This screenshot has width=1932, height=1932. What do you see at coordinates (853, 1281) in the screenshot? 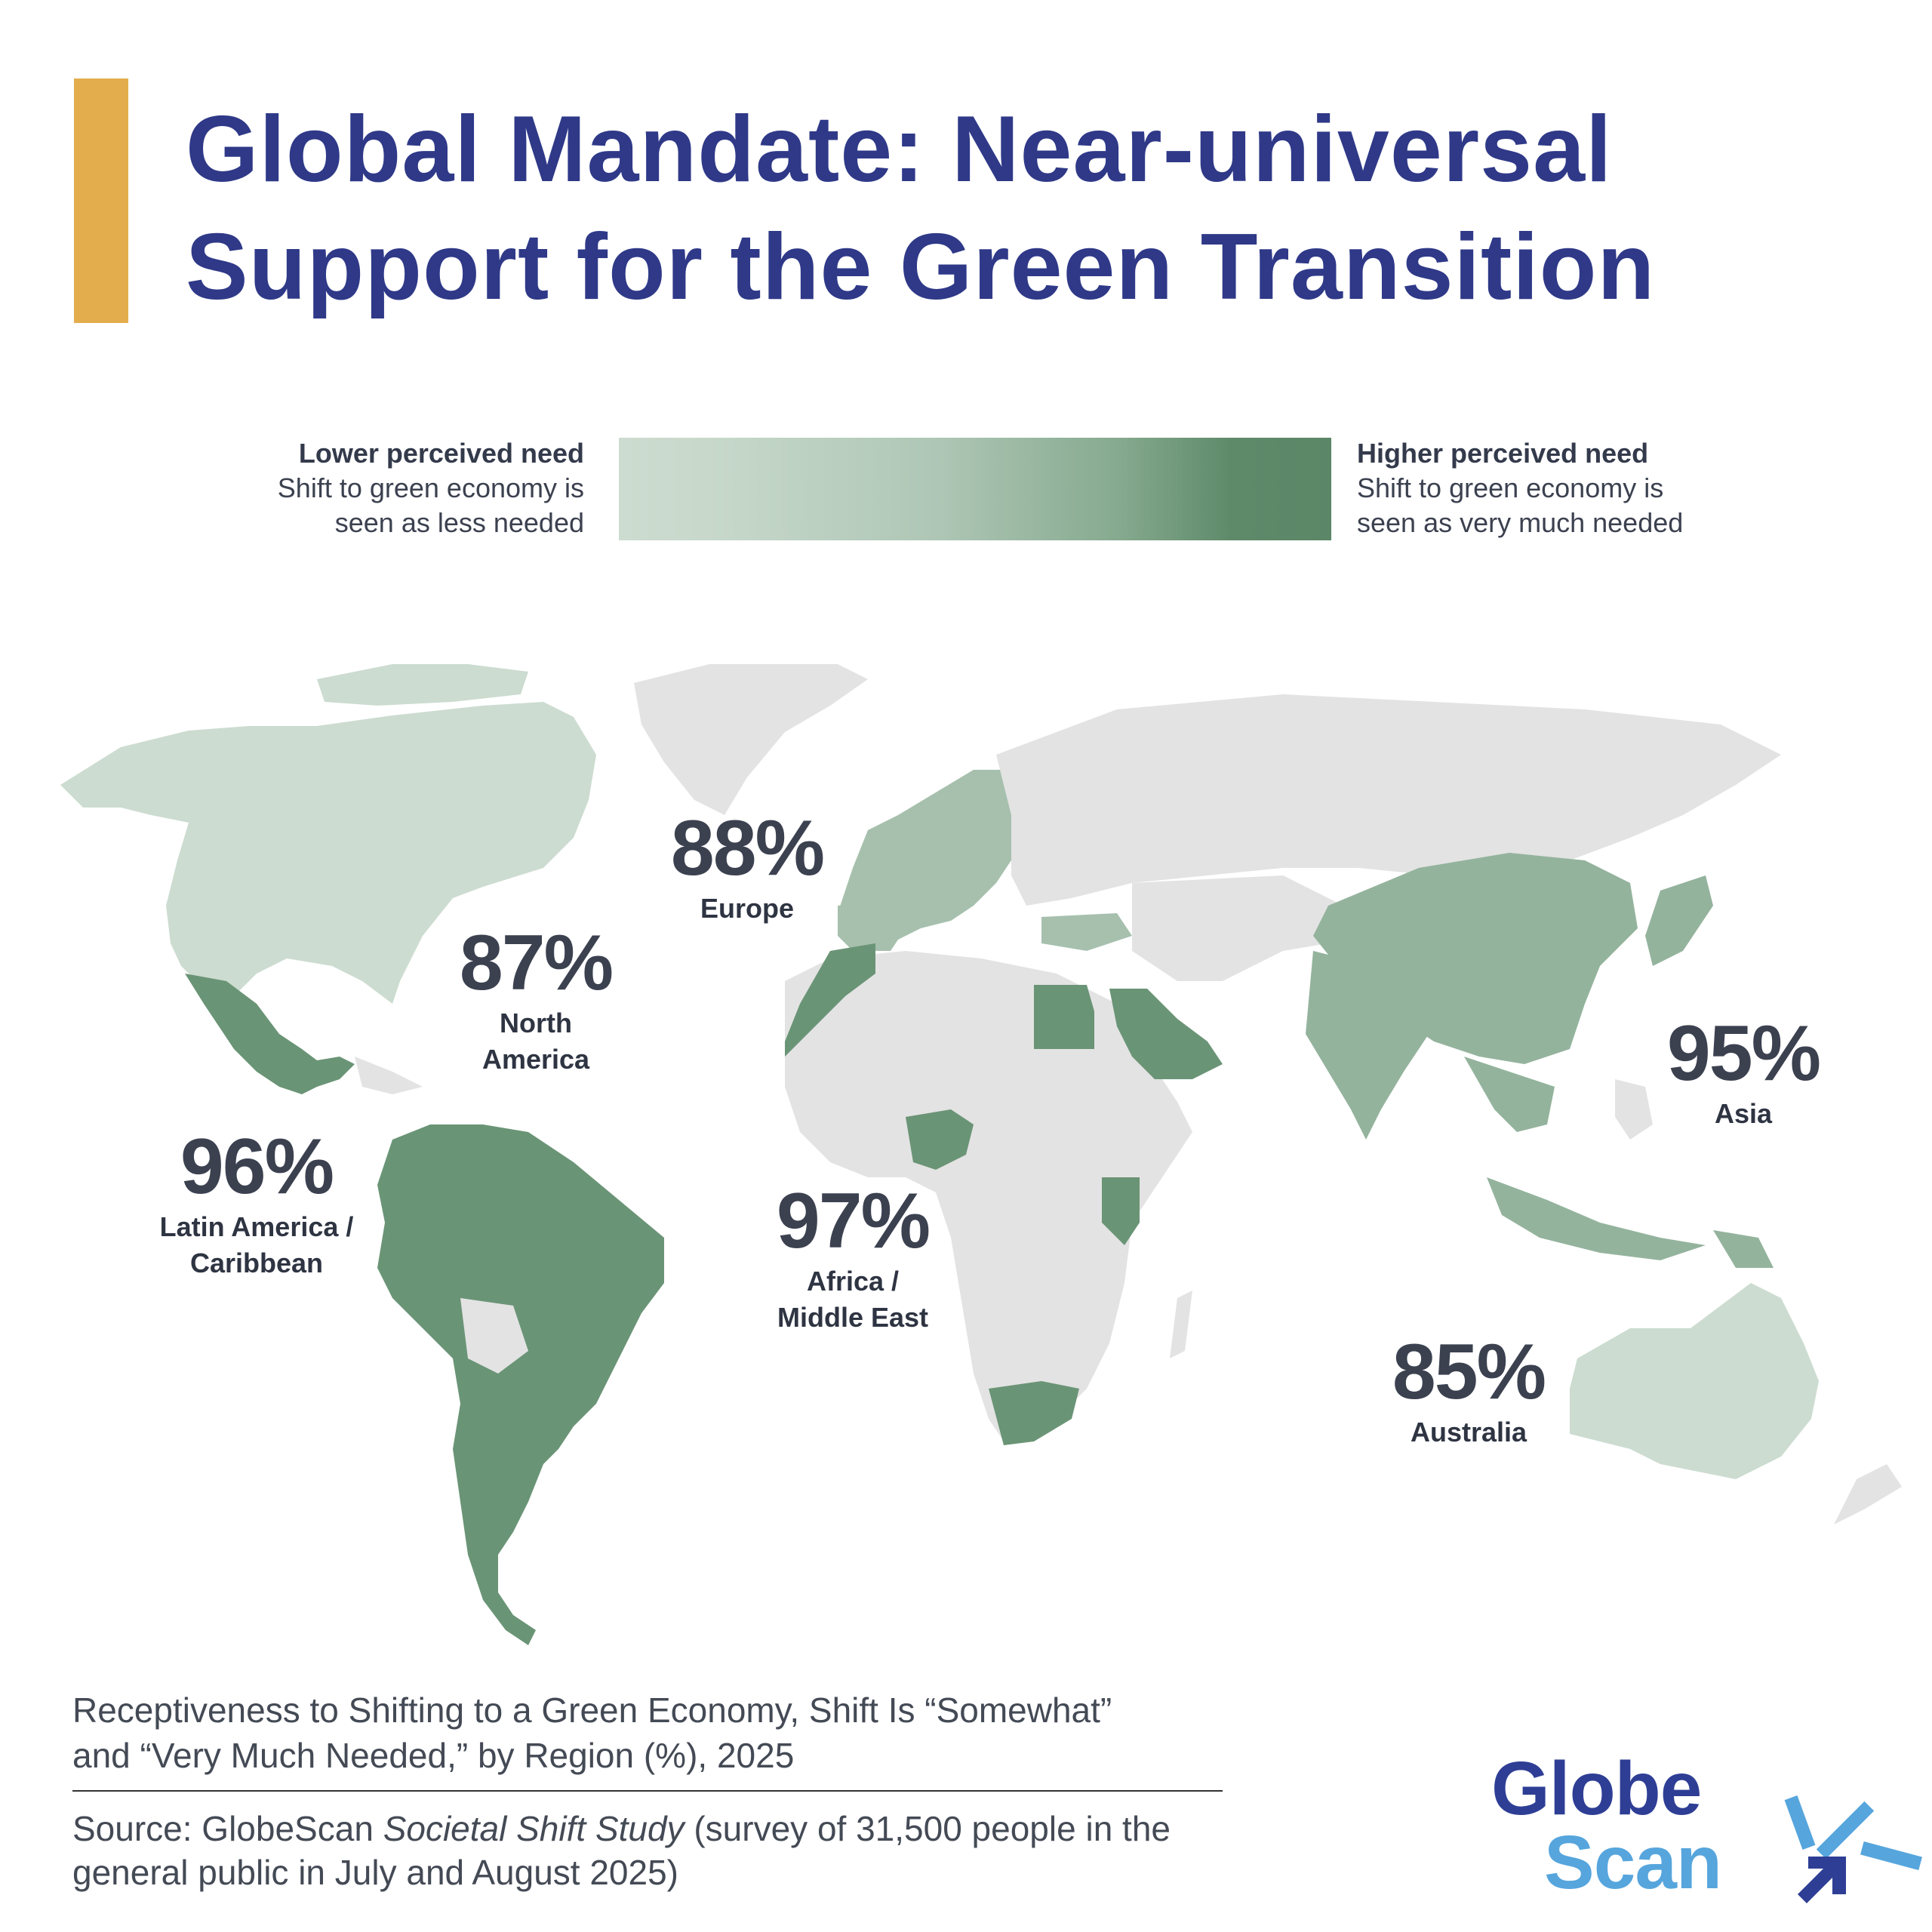
I see `stat-africa-name-1: Africa /` at bounding box center [853, 1281].